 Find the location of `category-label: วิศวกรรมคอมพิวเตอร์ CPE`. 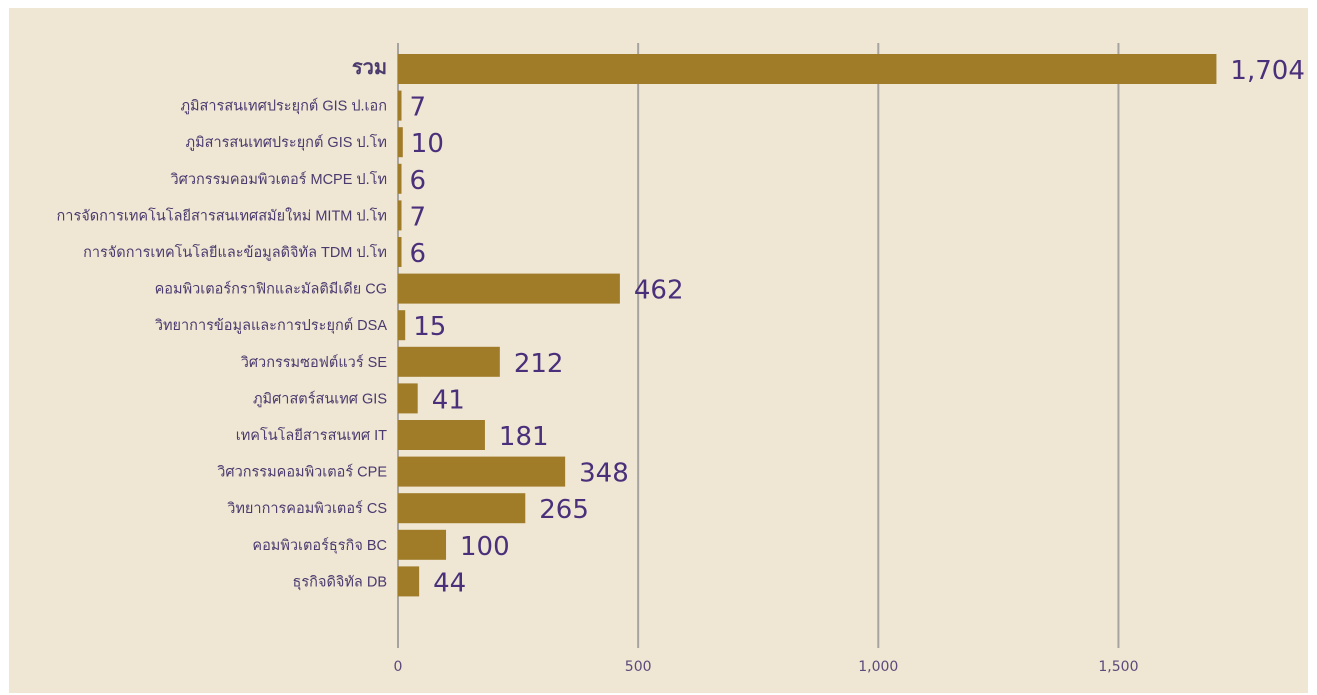

category-label: วิศวกรรมคอมพิวเตอร์ CPE is located at coordinates (302, 472).